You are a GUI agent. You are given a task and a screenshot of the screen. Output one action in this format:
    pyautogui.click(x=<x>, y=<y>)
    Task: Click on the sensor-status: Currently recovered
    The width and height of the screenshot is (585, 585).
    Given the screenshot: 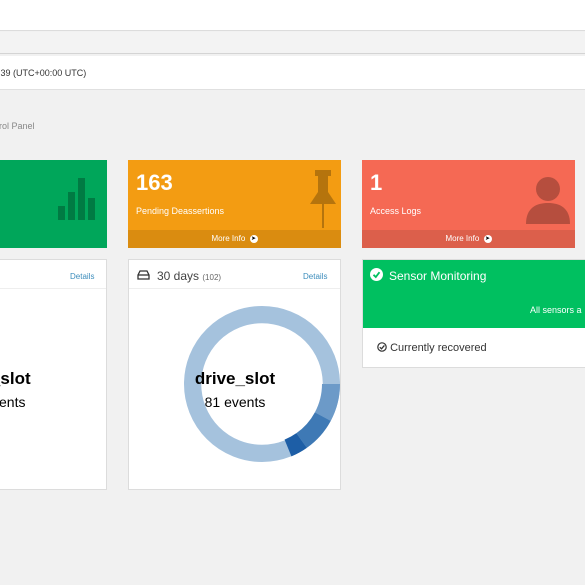 What is the action you would take?
    pyautogui.click(x=432, y=348)
    